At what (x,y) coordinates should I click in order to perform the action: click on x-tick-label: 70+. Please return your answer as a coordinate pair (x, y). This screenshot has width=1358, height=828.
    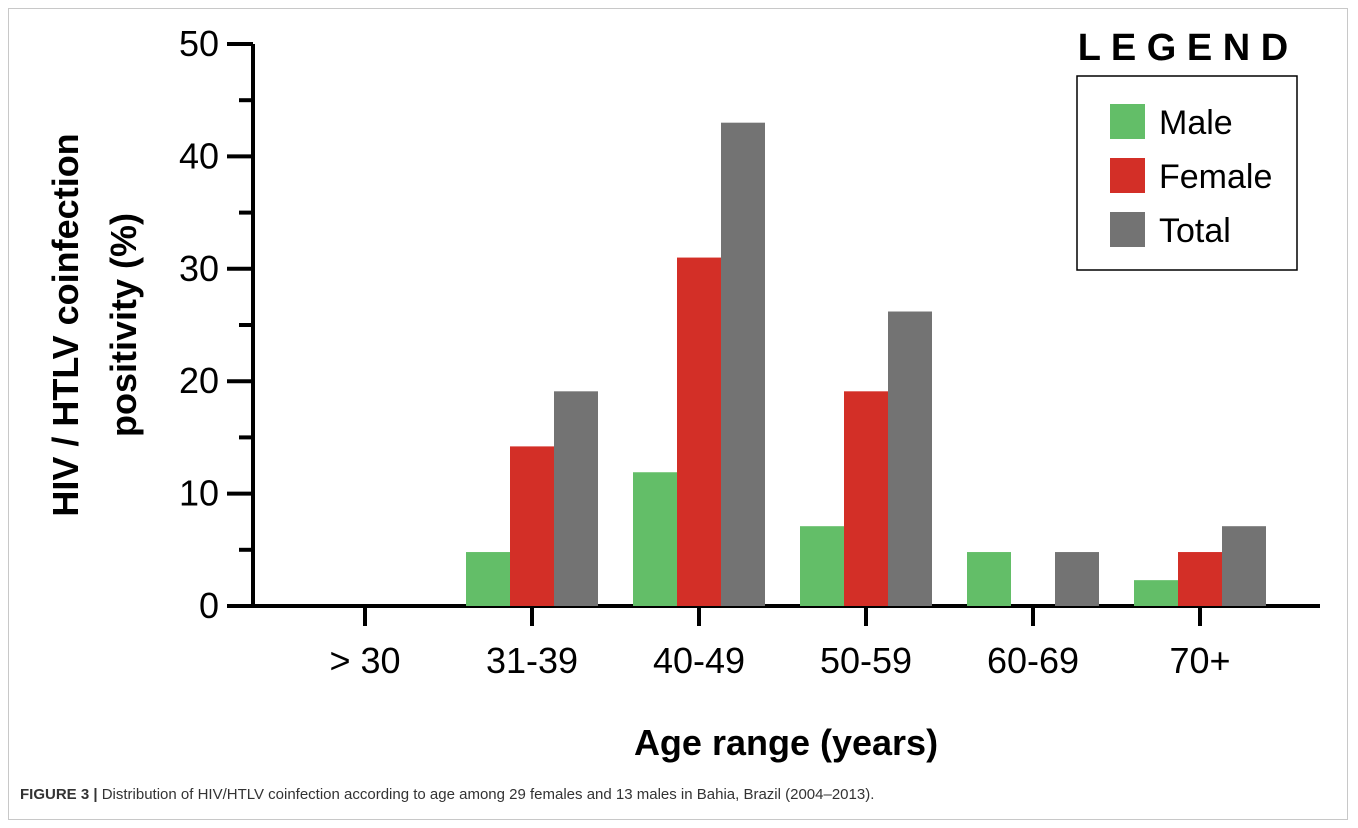
    Looking at the image, I should click on (1199, 660).